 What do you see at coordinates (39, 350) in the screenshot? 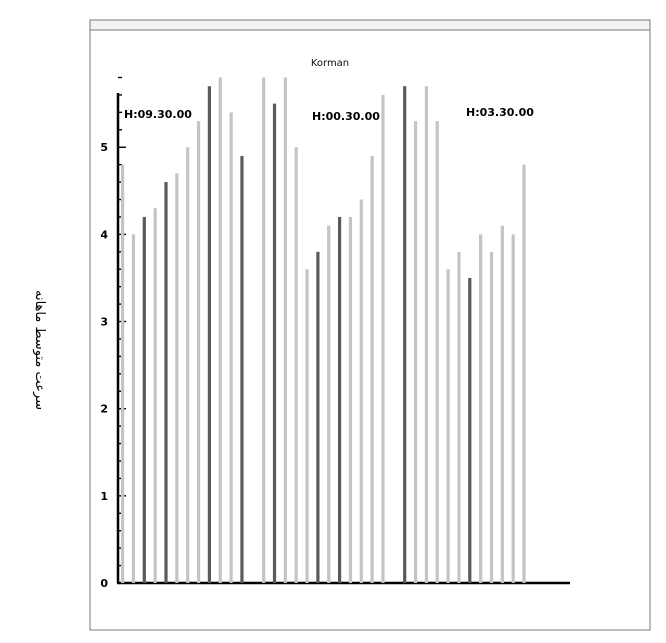
I see `y-axis-label: سرعت متوسط ماهانه` at bounding box center [39, 350].